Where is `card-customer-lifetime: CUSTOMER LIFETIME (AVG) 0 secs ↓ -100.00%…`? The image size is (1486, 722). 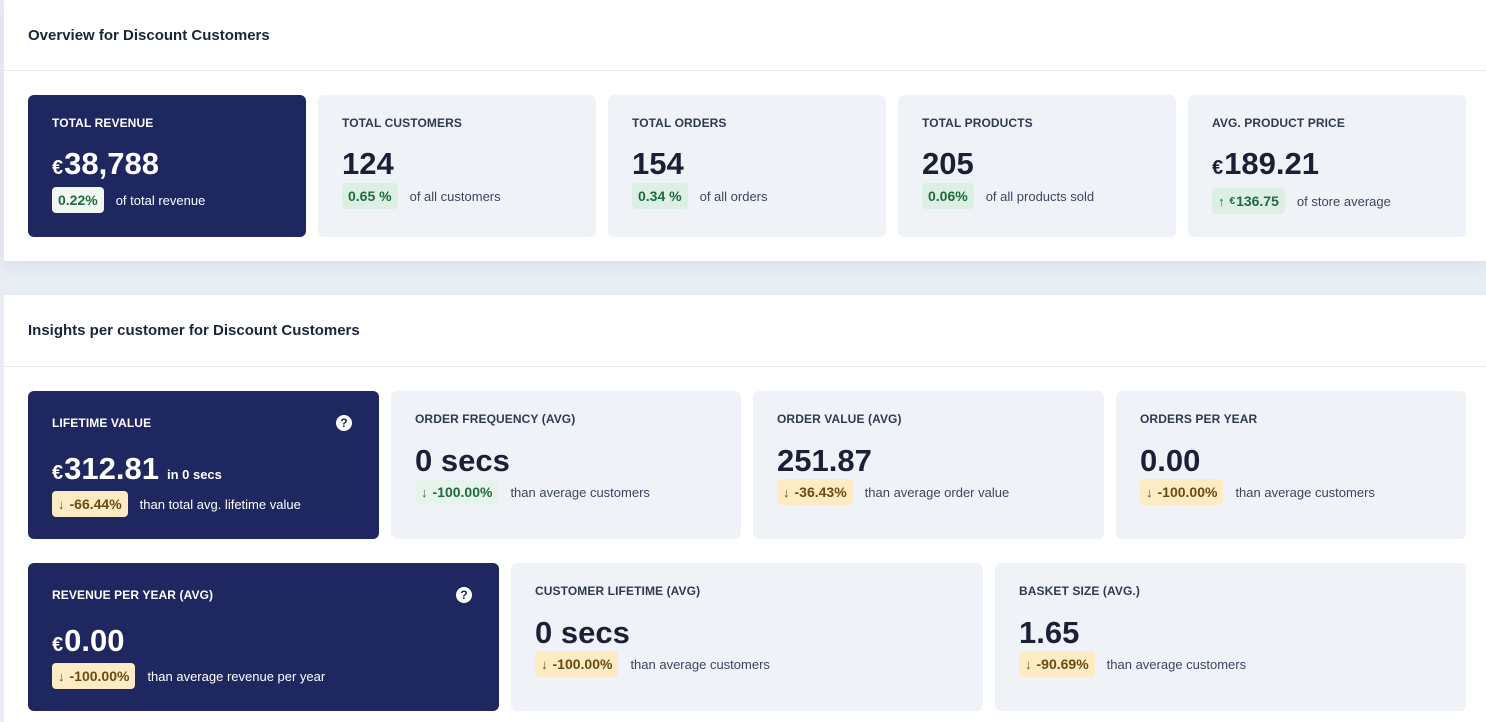 card-customer-lifetime: CUSTOMER LIFETIME (AVG) 0 secs ↓ -100.00%… is located at coordinates (747, 637).